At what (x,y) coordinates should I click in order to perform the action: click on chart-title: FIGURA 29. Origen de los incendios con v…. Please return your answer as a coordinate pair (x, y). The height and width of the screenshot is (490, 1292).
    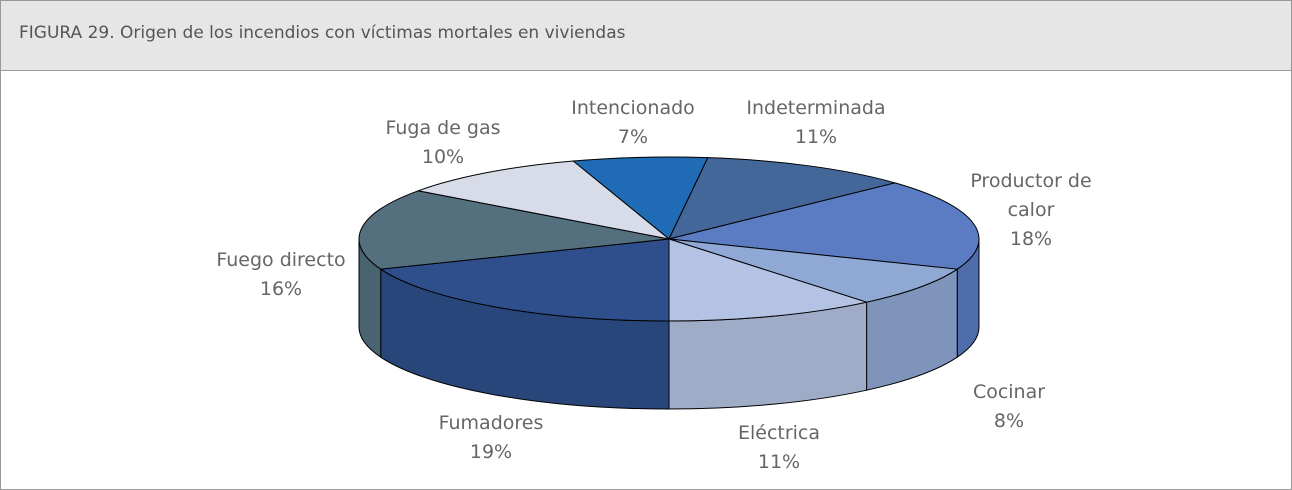
    Looking at the image, I should click on (322, 33).